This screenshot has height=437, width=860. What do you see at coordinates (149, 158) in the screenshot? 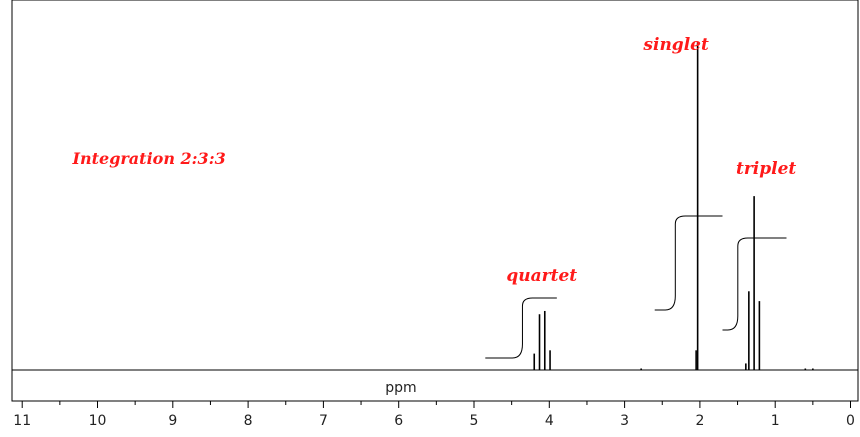
I see `annotation-integration: Integration 2:3:3` at bounding box center [149, 158].